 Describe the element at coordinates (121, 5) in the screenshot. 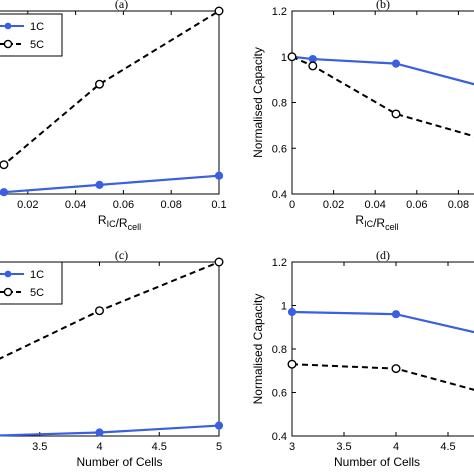

I see `panel-label: (a)` at that location.